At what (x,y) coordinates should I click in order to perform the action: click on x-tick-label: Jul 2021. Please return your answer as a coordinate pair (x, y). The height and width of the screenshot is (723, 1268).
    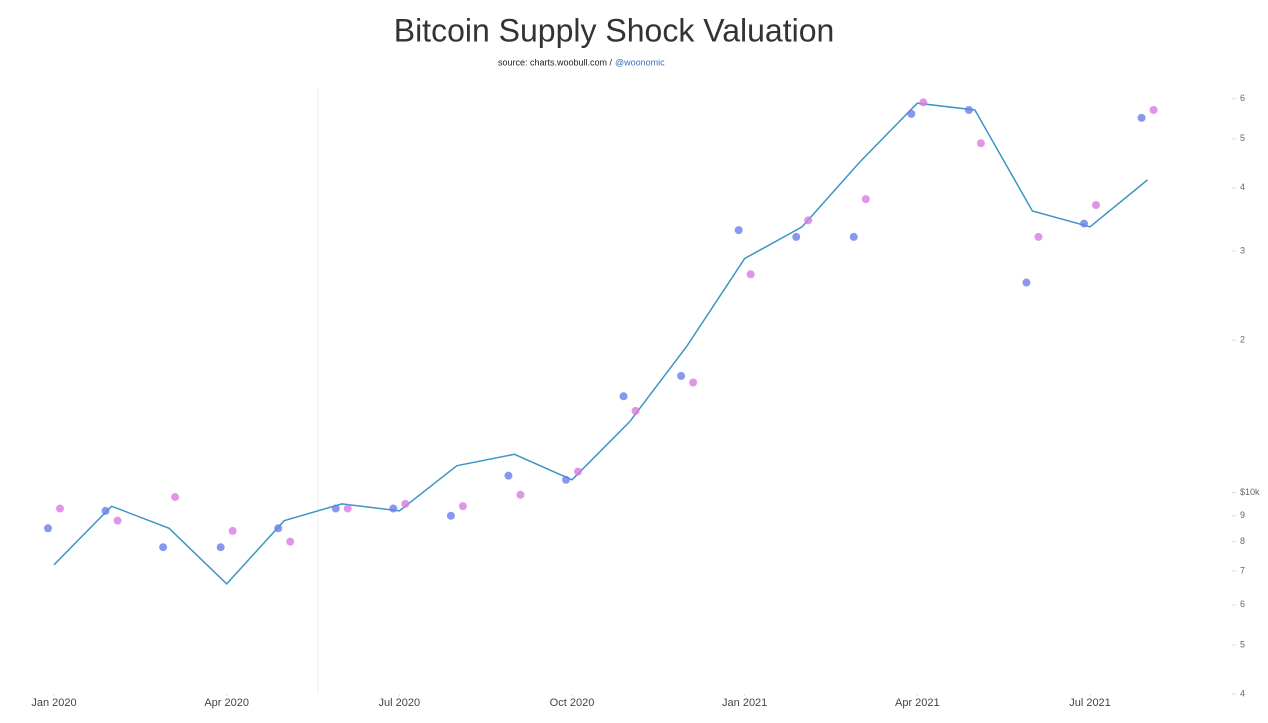
    Looking at the image, I should click on (1090, 703).